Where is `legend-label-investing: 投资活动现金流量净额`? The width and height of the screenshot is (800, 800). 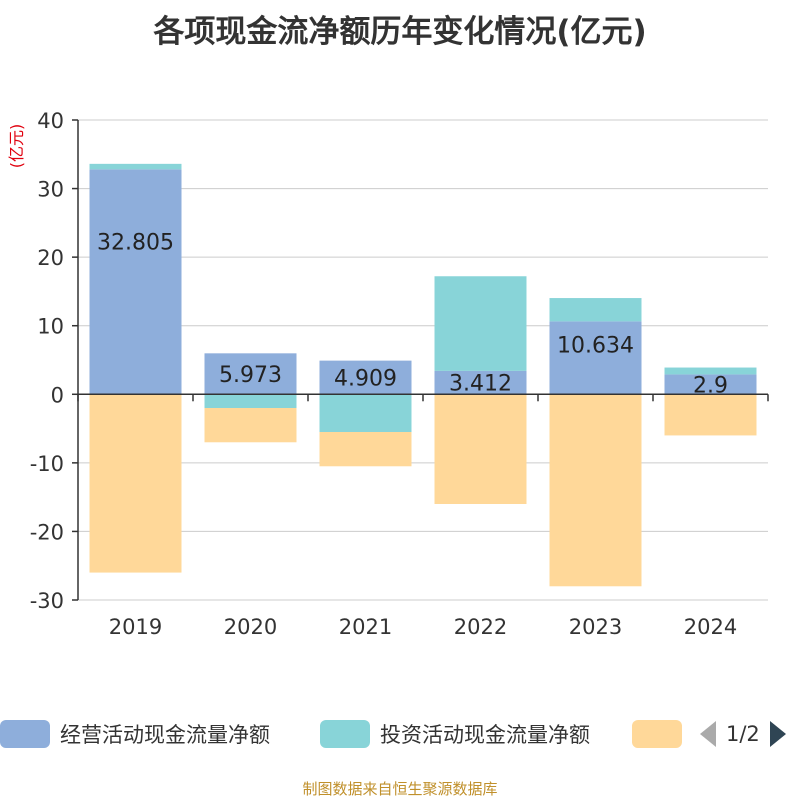 legend-label-investing: 投资活动现金流量净额 is located at coordinates (485, 735).